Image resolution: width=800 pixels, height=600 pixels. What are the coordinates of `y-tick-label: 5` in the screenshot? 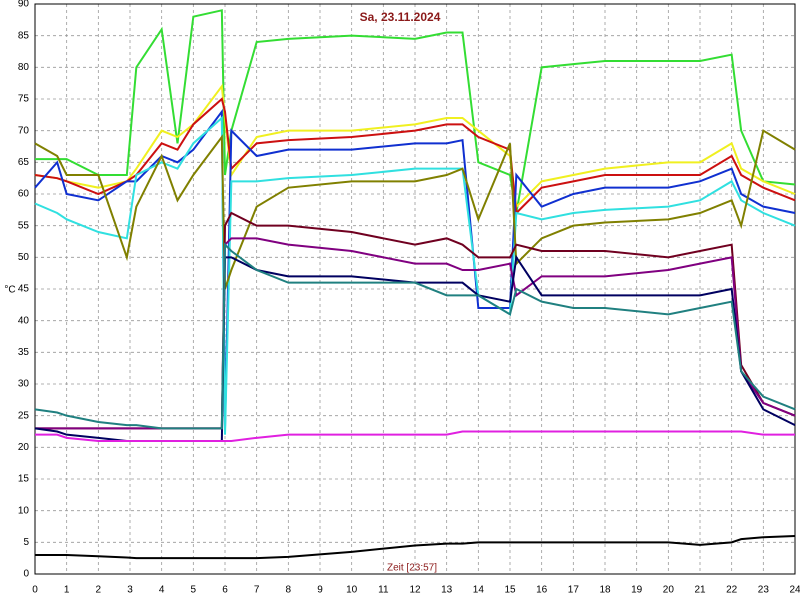 It's located at (26, 542).